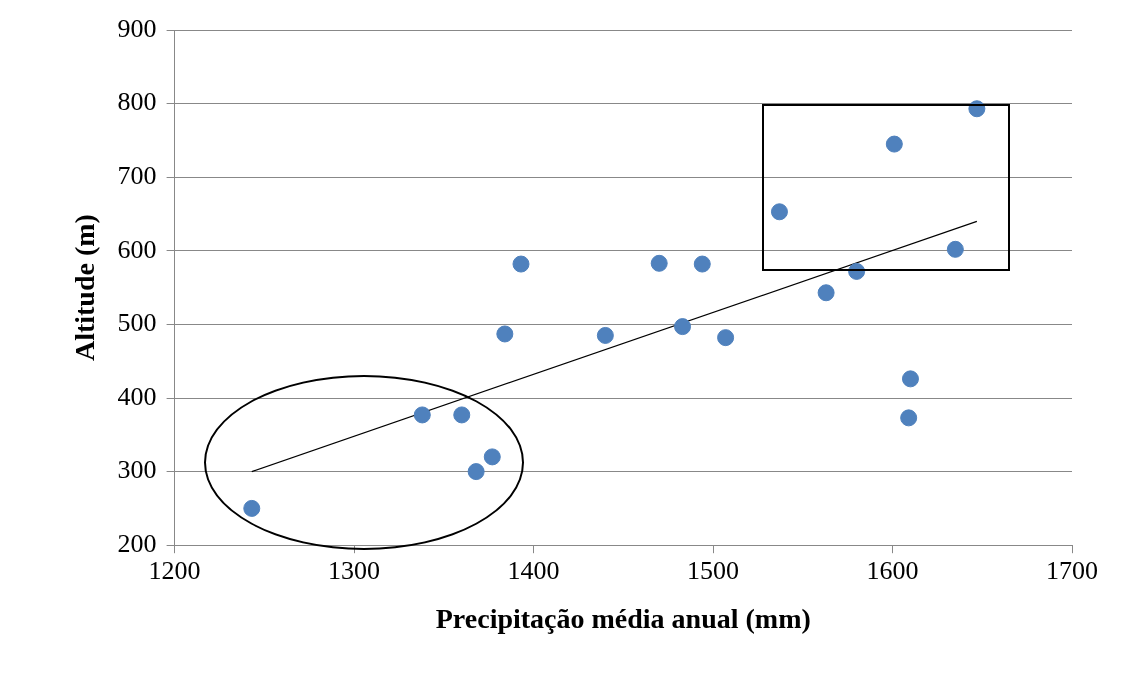  I want to click on y-tick-label: 800, so click(137, 102).